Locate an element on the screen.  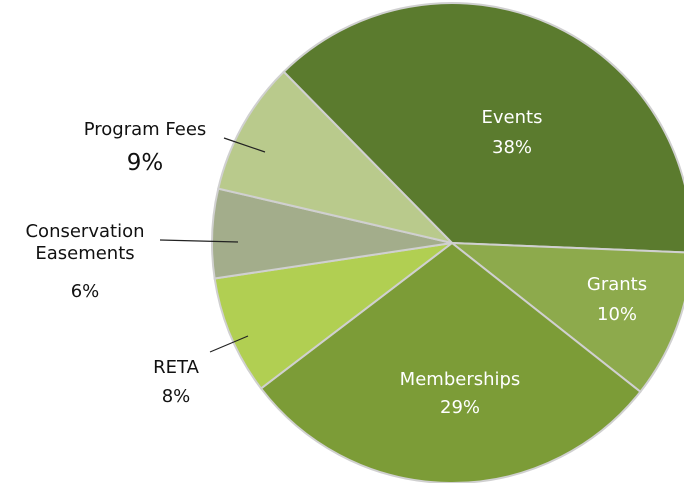
slice-label: Program Fees is located at coordinates (145, 129).